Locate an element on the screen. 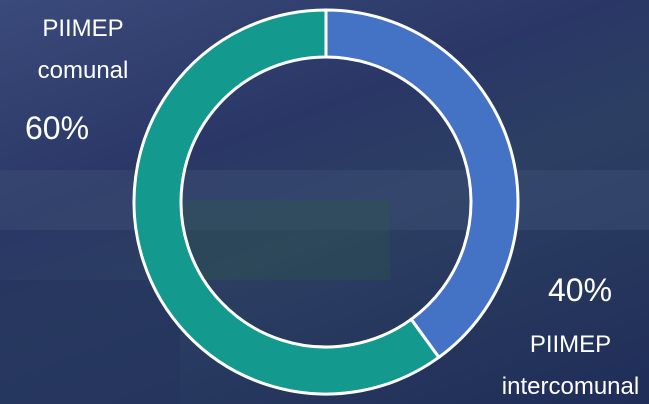  slice-value-label: 60% is located at coordinates (57, 128).